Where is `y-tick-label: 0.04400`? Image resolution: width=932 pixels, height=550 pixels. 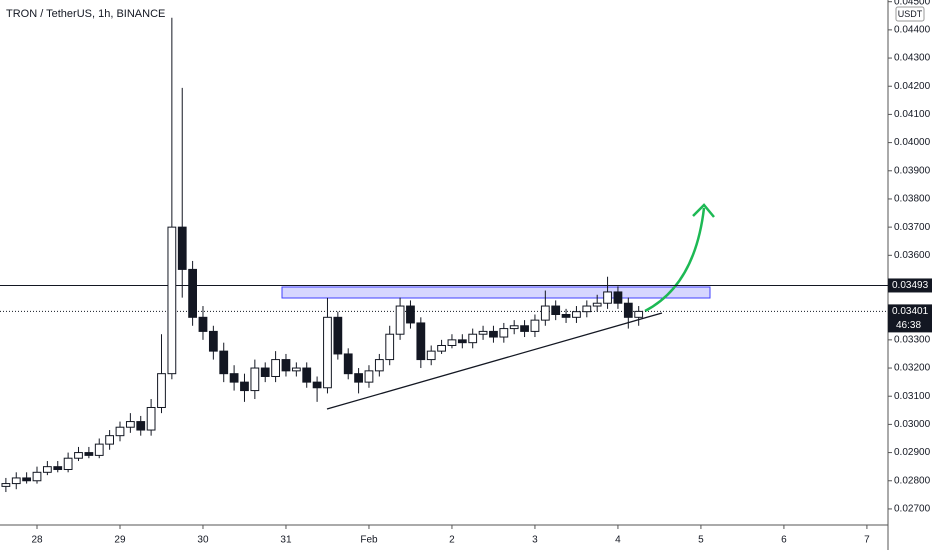
y-tick-label: 0.04400 is located at coordinates (912, 30).